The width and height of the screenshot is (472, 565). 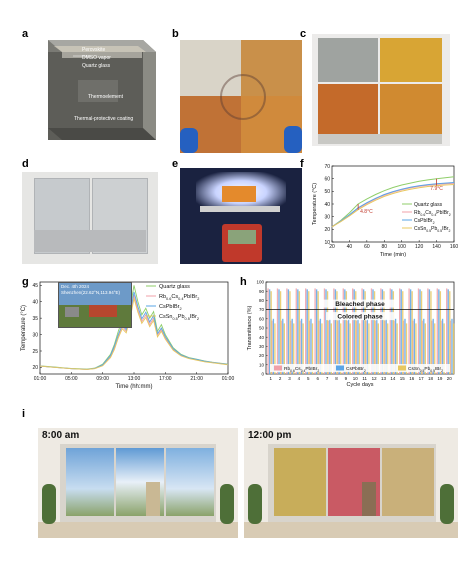 I want to click on photo-cubes-bleached, so click(x=90, y=218).